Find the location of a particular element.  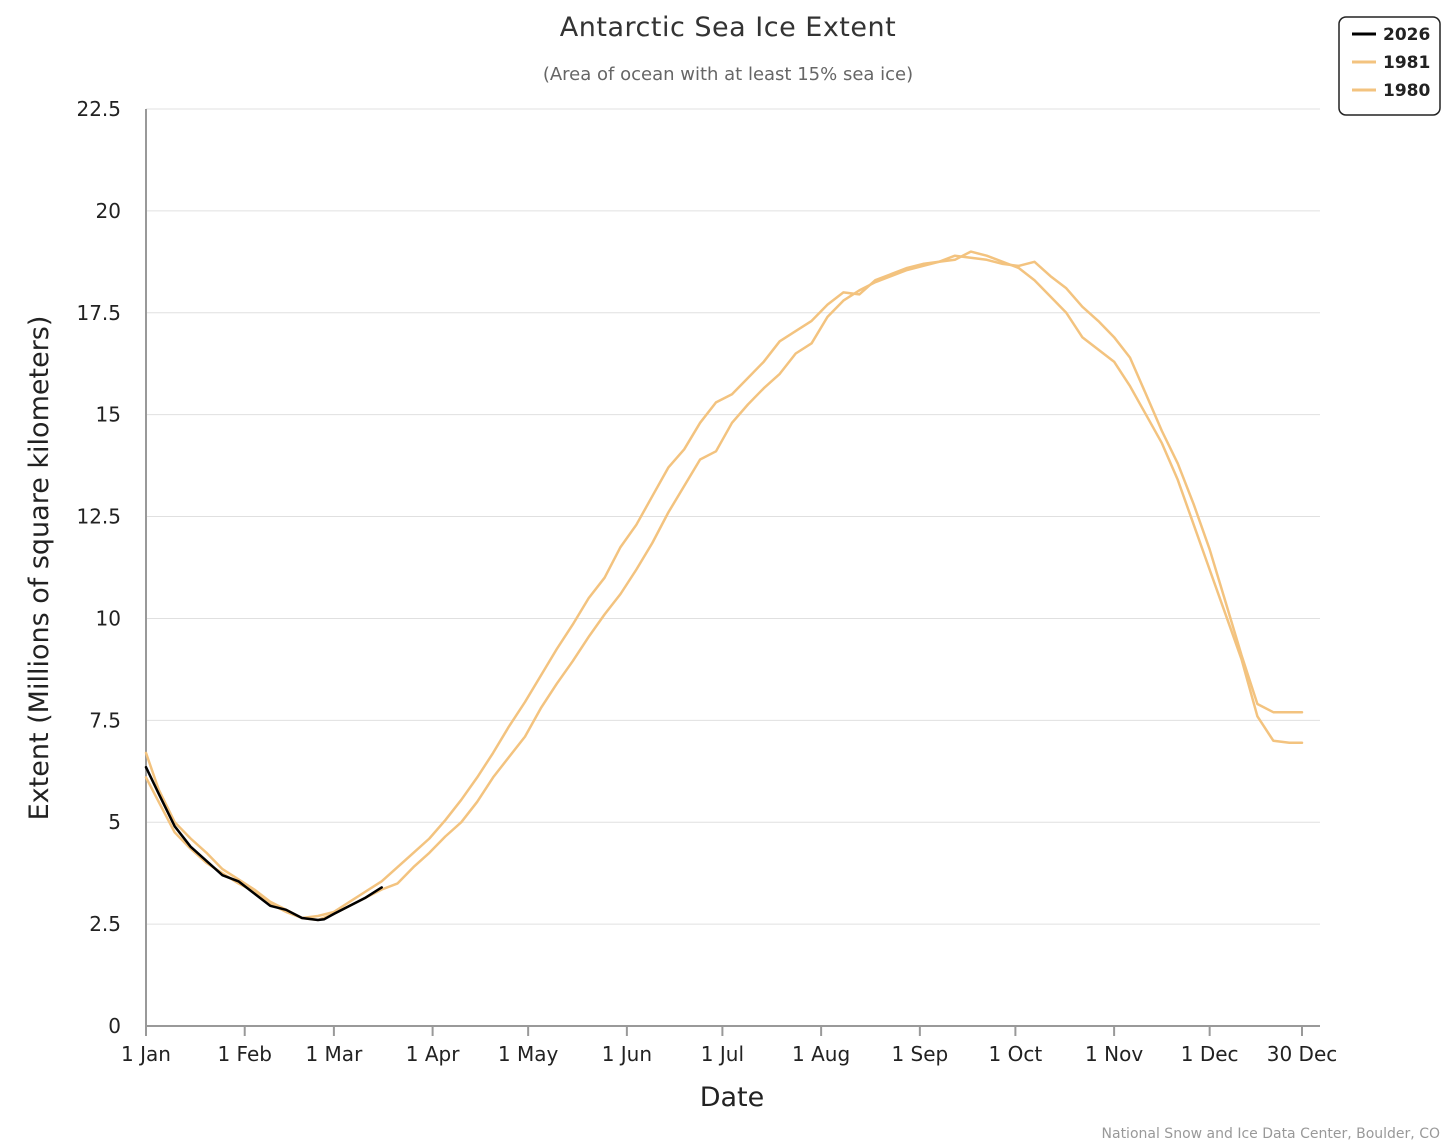

x-tick-label: 1 Jul is located at coordinates (722, 1054).